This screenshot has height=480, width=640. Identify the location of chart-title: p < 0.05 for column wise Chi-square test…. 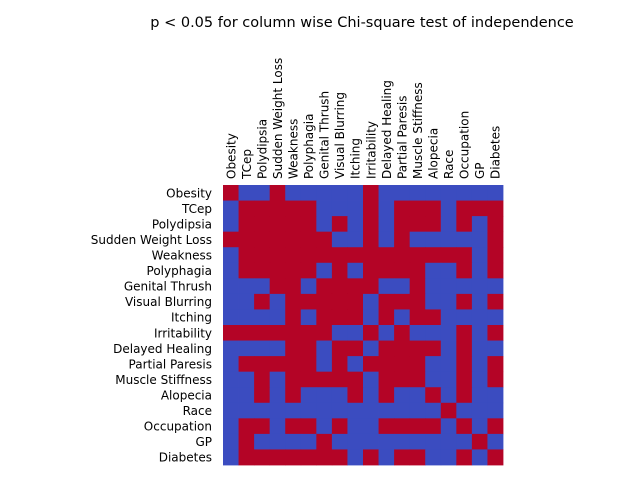
(362, 23).